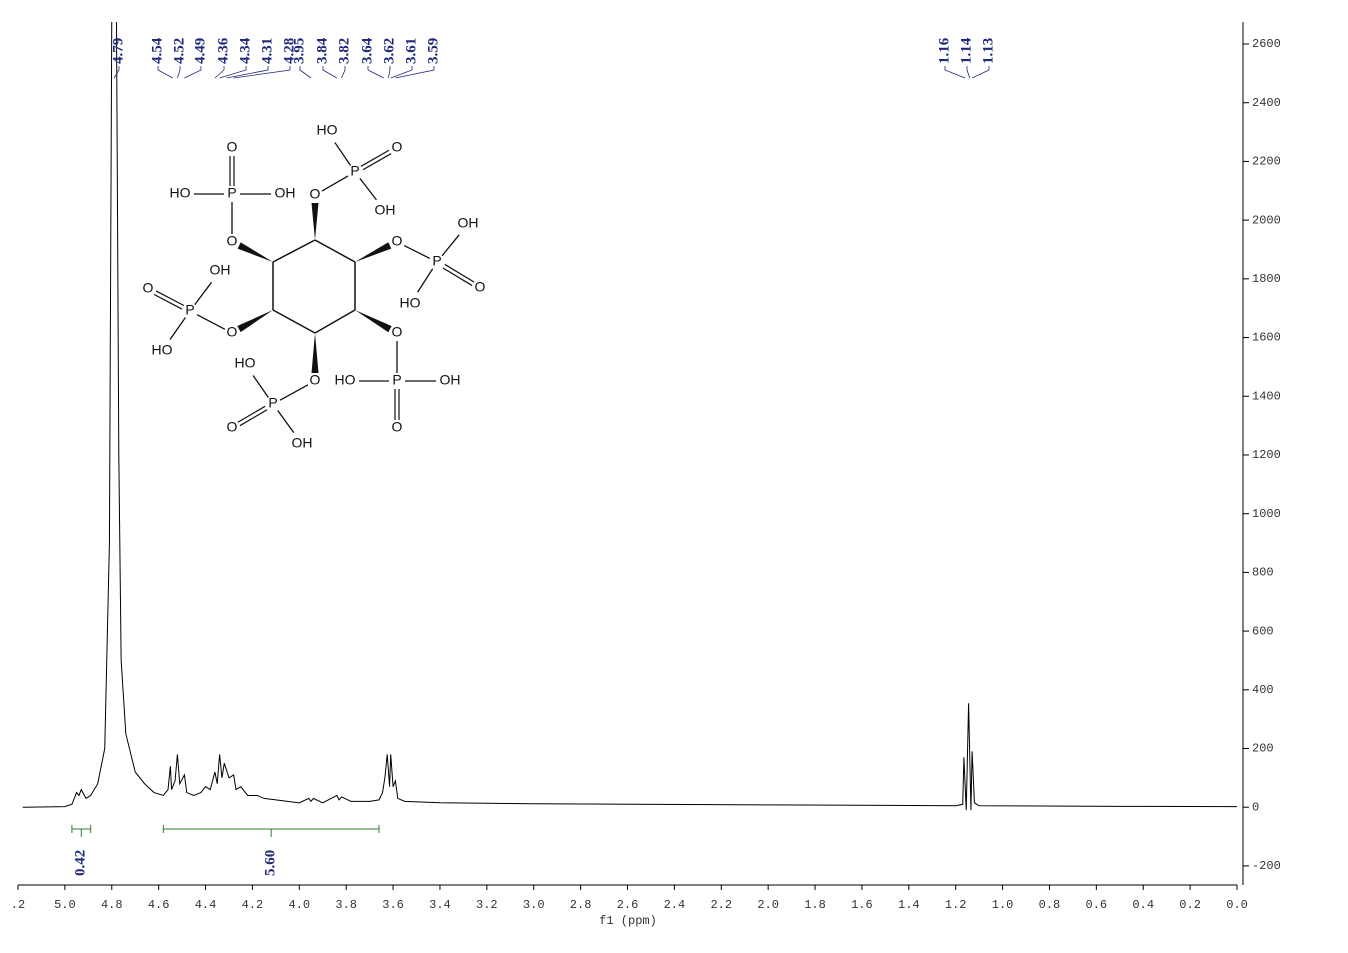 The height and width of the screenshot is (953, 1348). I want to click on peak-label: 3.82, so click(344, 51).